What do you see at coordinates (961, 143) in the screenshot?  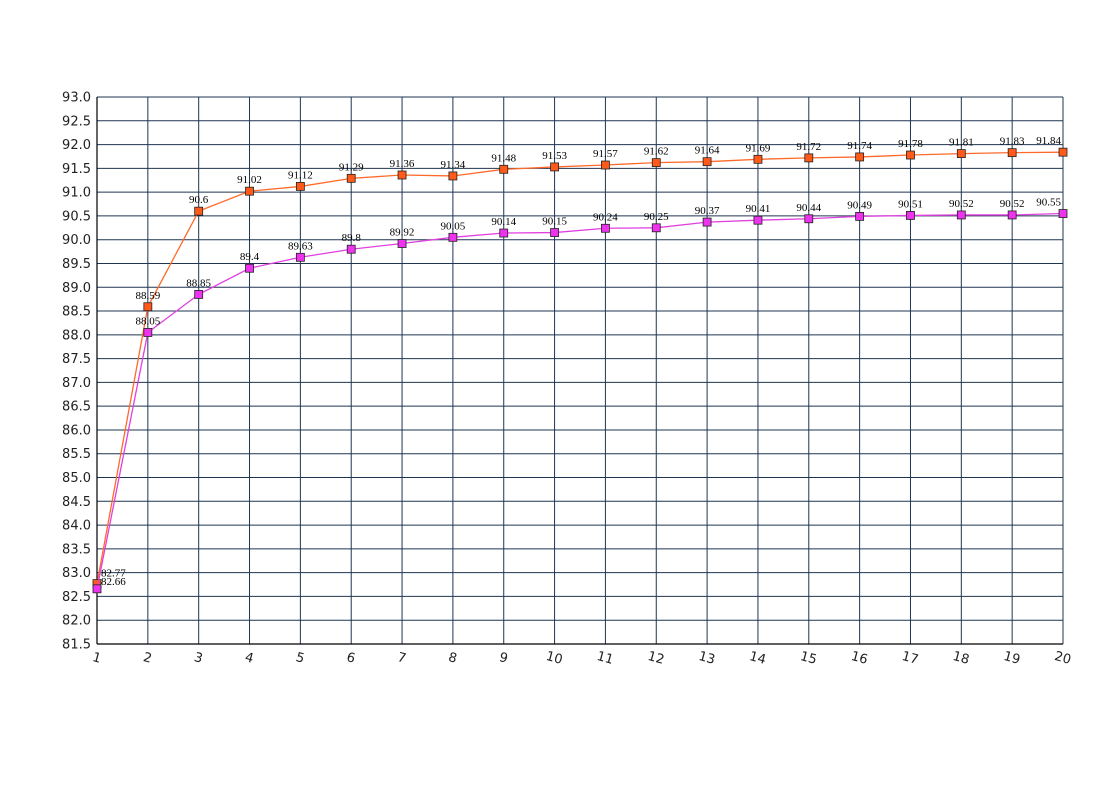 I see `series-1-data-label: 91.81` at bounding box center [961, 143].